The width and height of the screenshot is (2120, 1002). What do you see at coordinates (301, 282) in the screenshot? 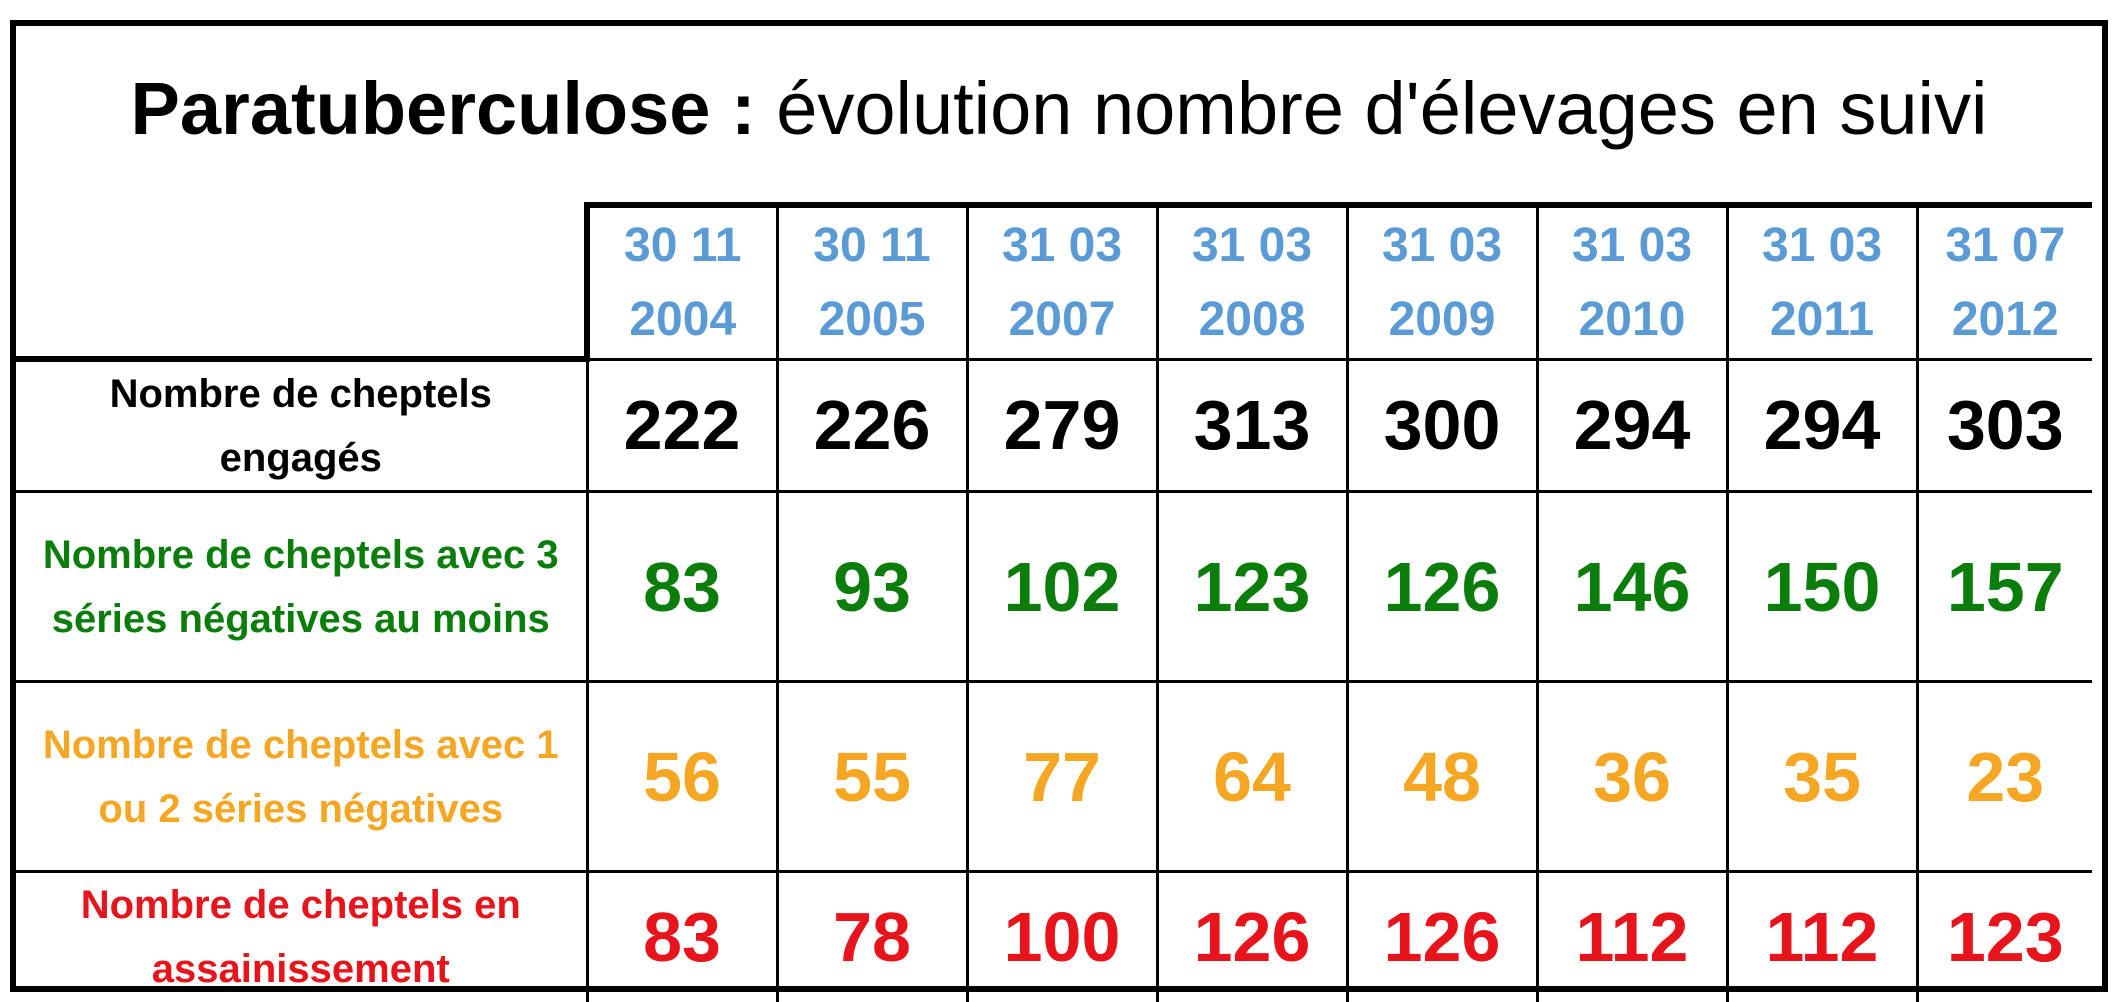
I see `corner-cell` at bounding box center [301, 282].